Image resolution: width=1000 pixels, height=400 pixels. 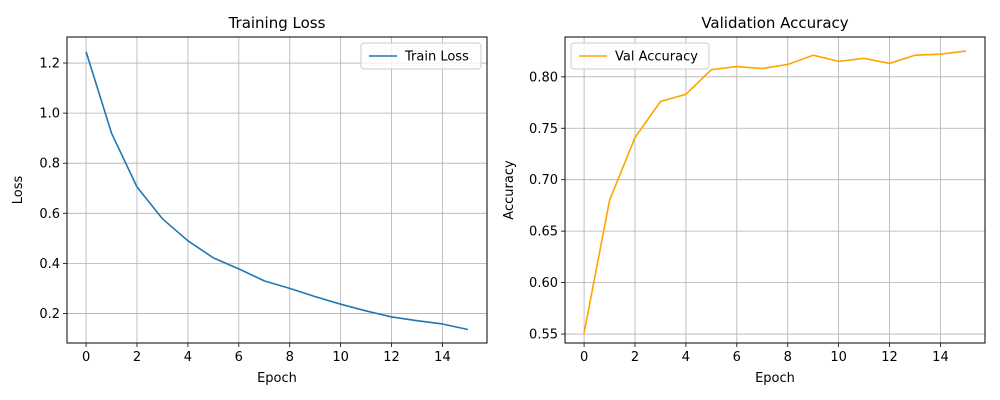 I want to click on loss-y-tick-label: 0.8, so click(x=49, y=164).